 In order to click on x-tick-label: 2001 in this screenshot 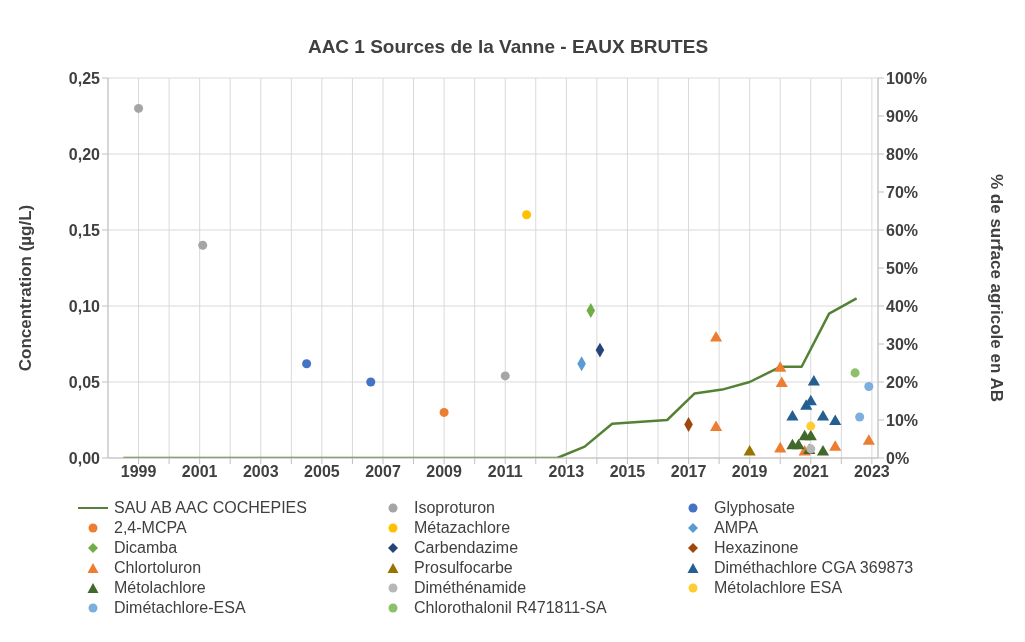, I will do `click(199, 472)`.